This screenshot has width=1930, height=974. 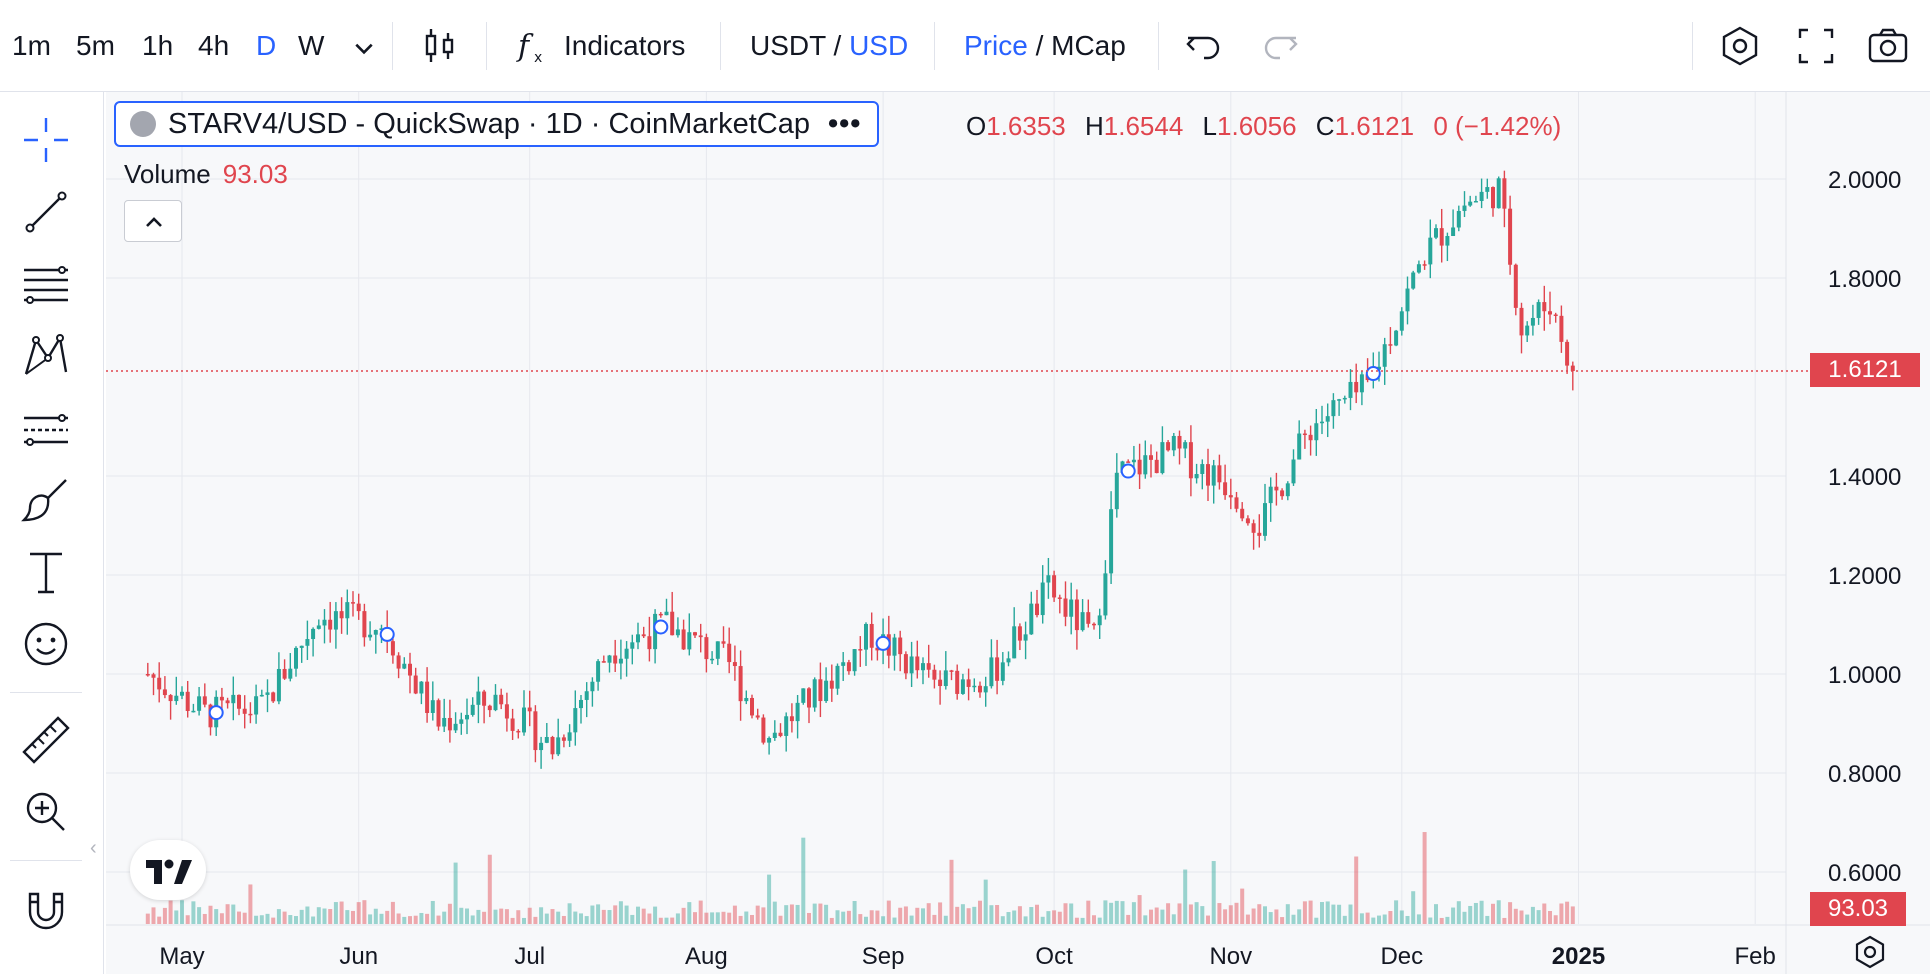 I want to click on hide-toolbar-arrow-icon: ‹, so click(x=93, y=848).